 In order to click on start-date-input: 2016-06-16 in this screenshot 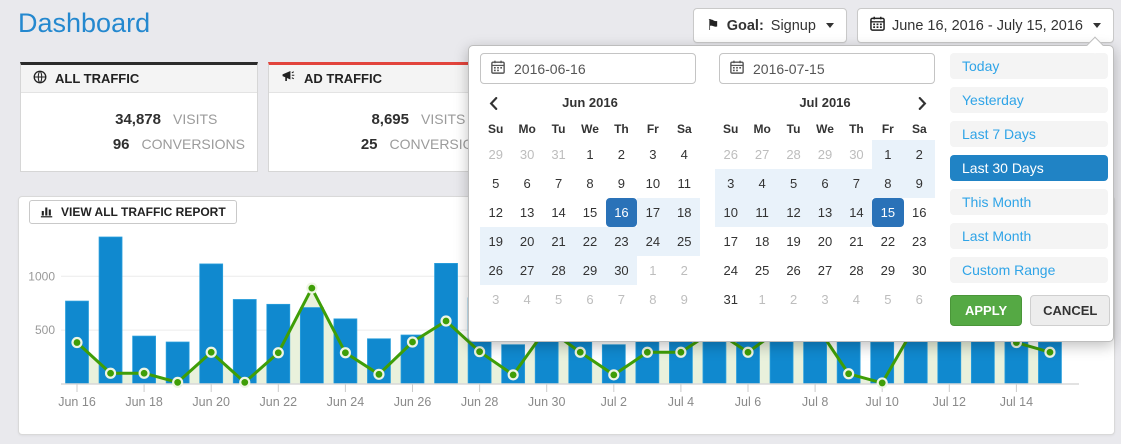, I will do `click(588, 68)`.